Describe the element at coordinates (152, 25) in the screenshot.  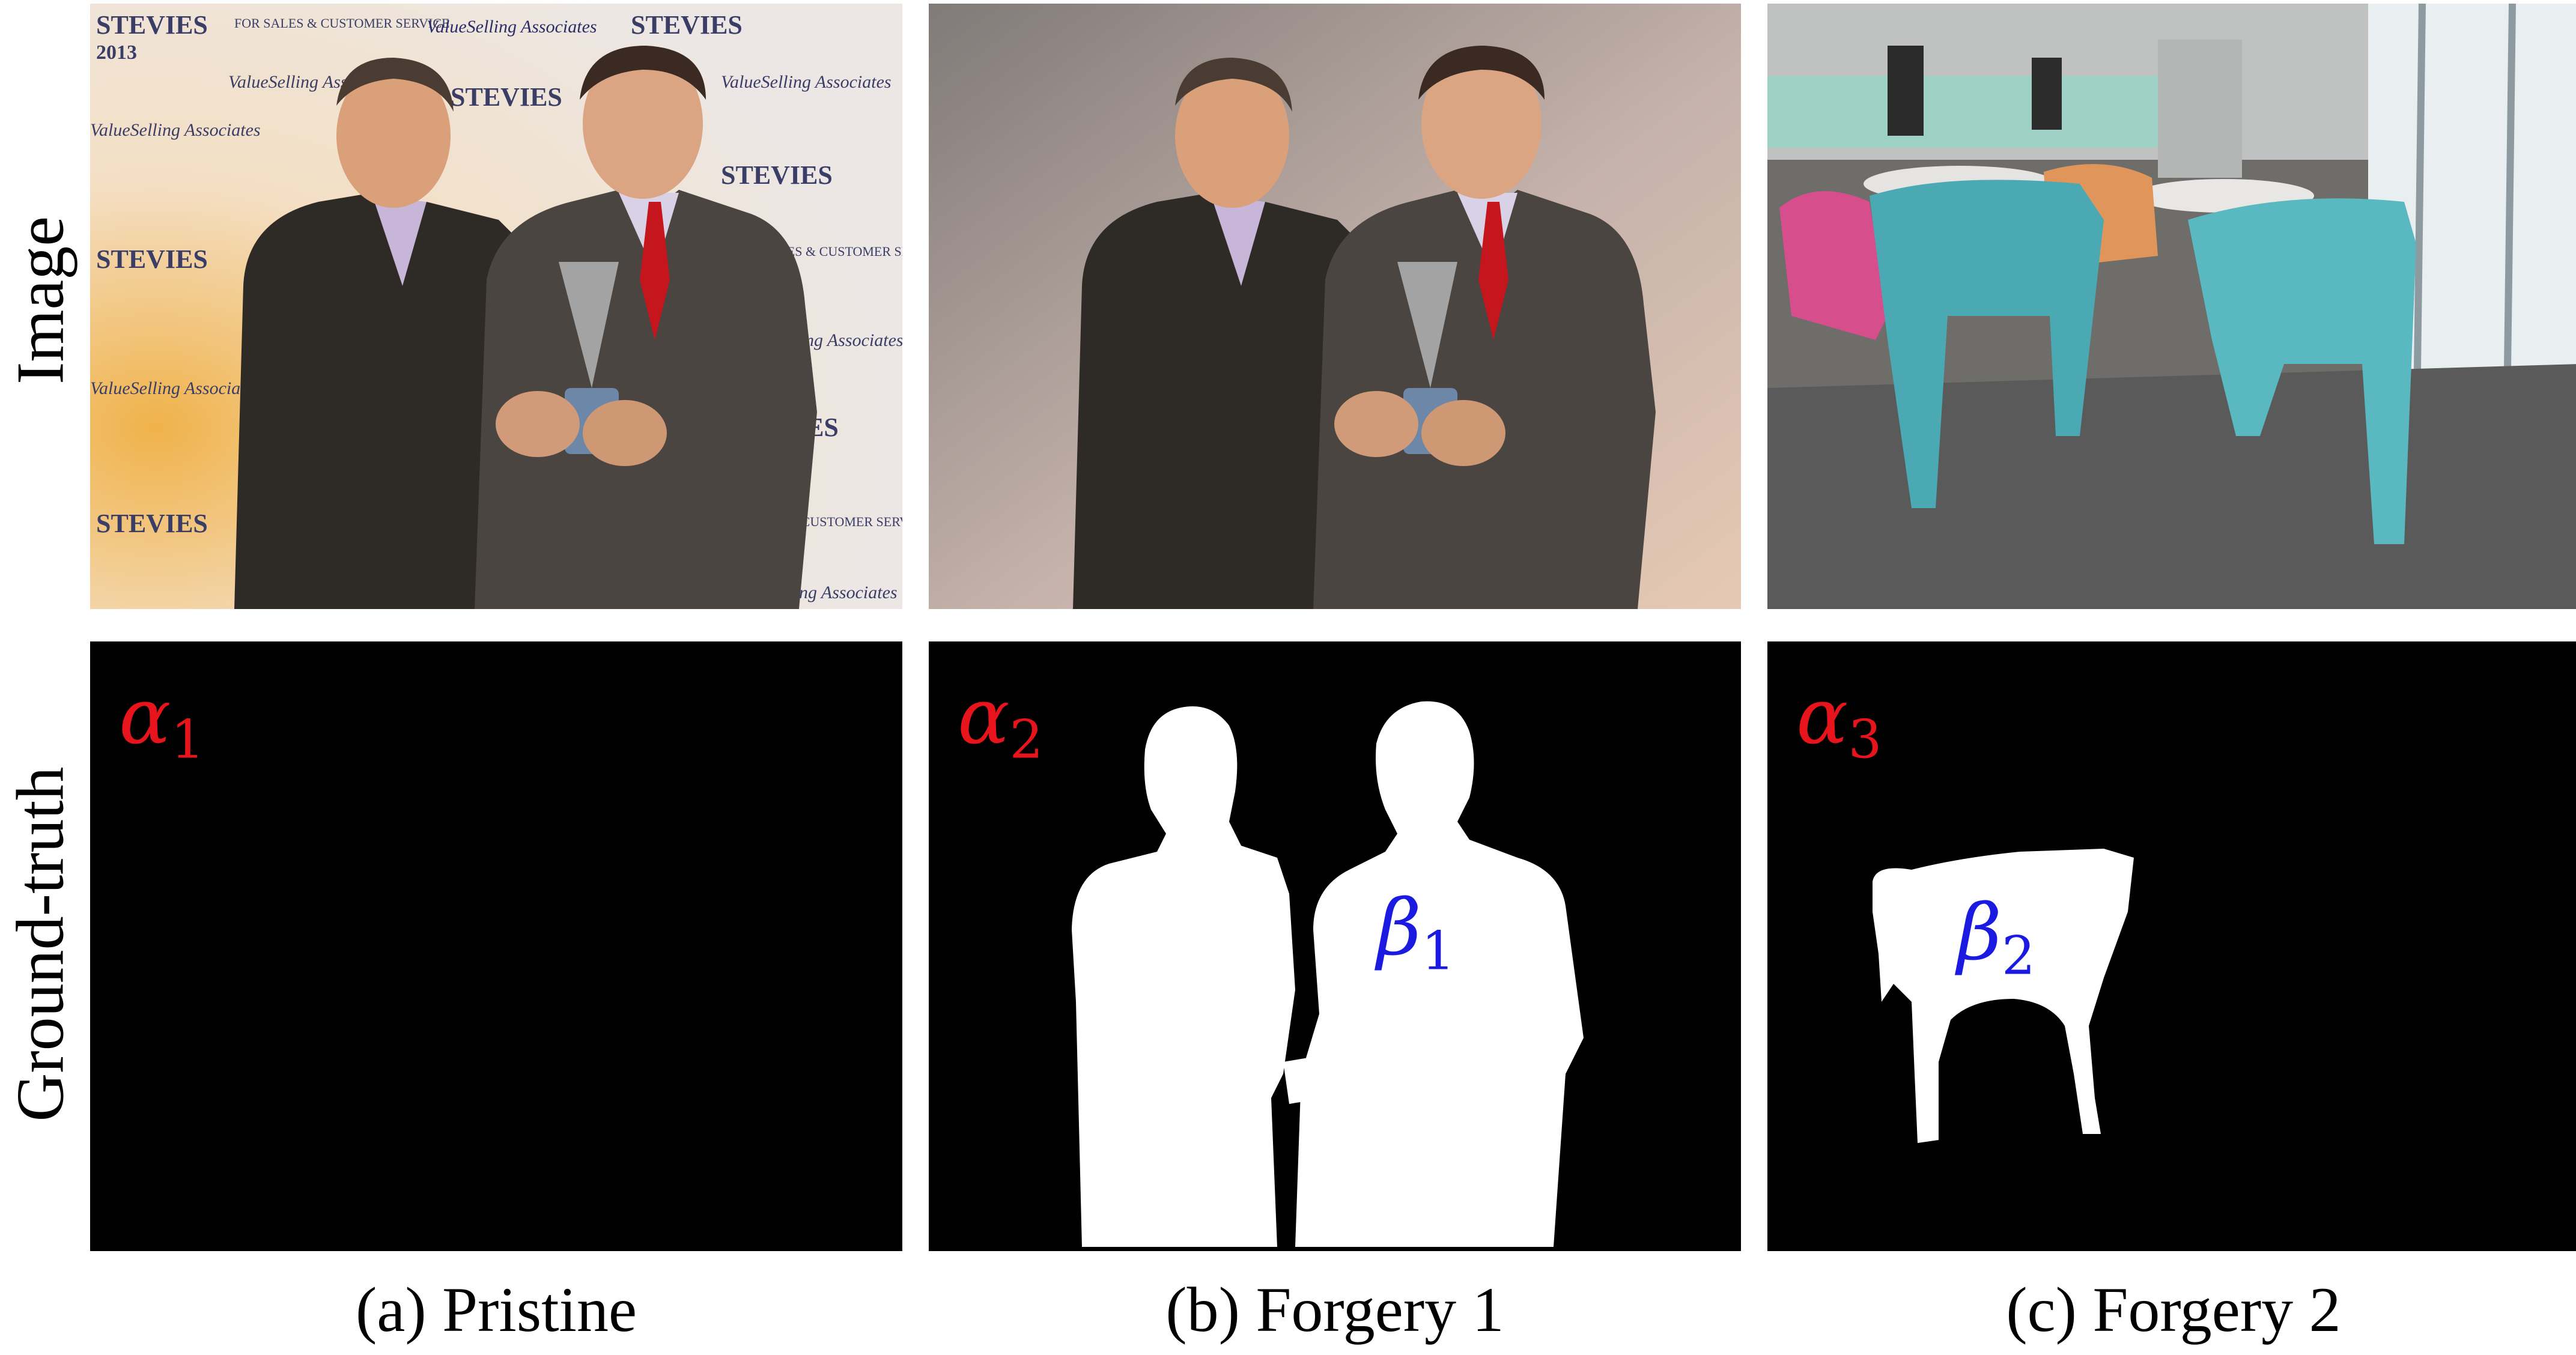
I see `backdrop-award-text: STEVIES` at that location.